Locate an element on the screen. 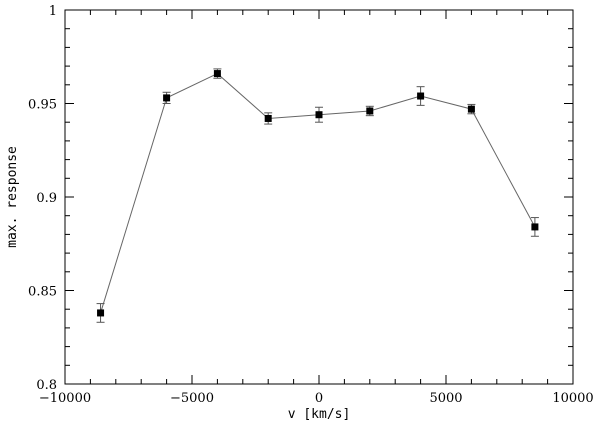 This screenshot has width=600, height=426. y-axis-label: max. response is located at coordinates (12, 197).